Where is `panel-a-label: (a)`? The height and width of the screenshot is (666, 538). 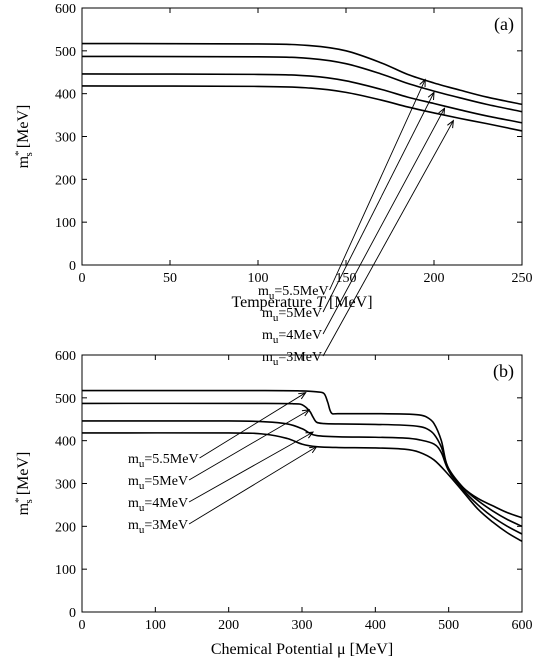
panel-a-label: (a) is located at coordinates (504, 24).